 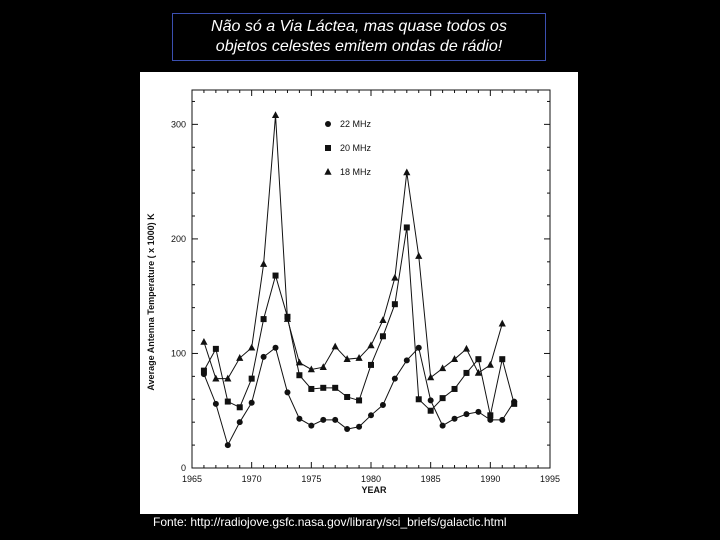 I want to click on legend-marker-22-mhz, so click(x=328, y=124).